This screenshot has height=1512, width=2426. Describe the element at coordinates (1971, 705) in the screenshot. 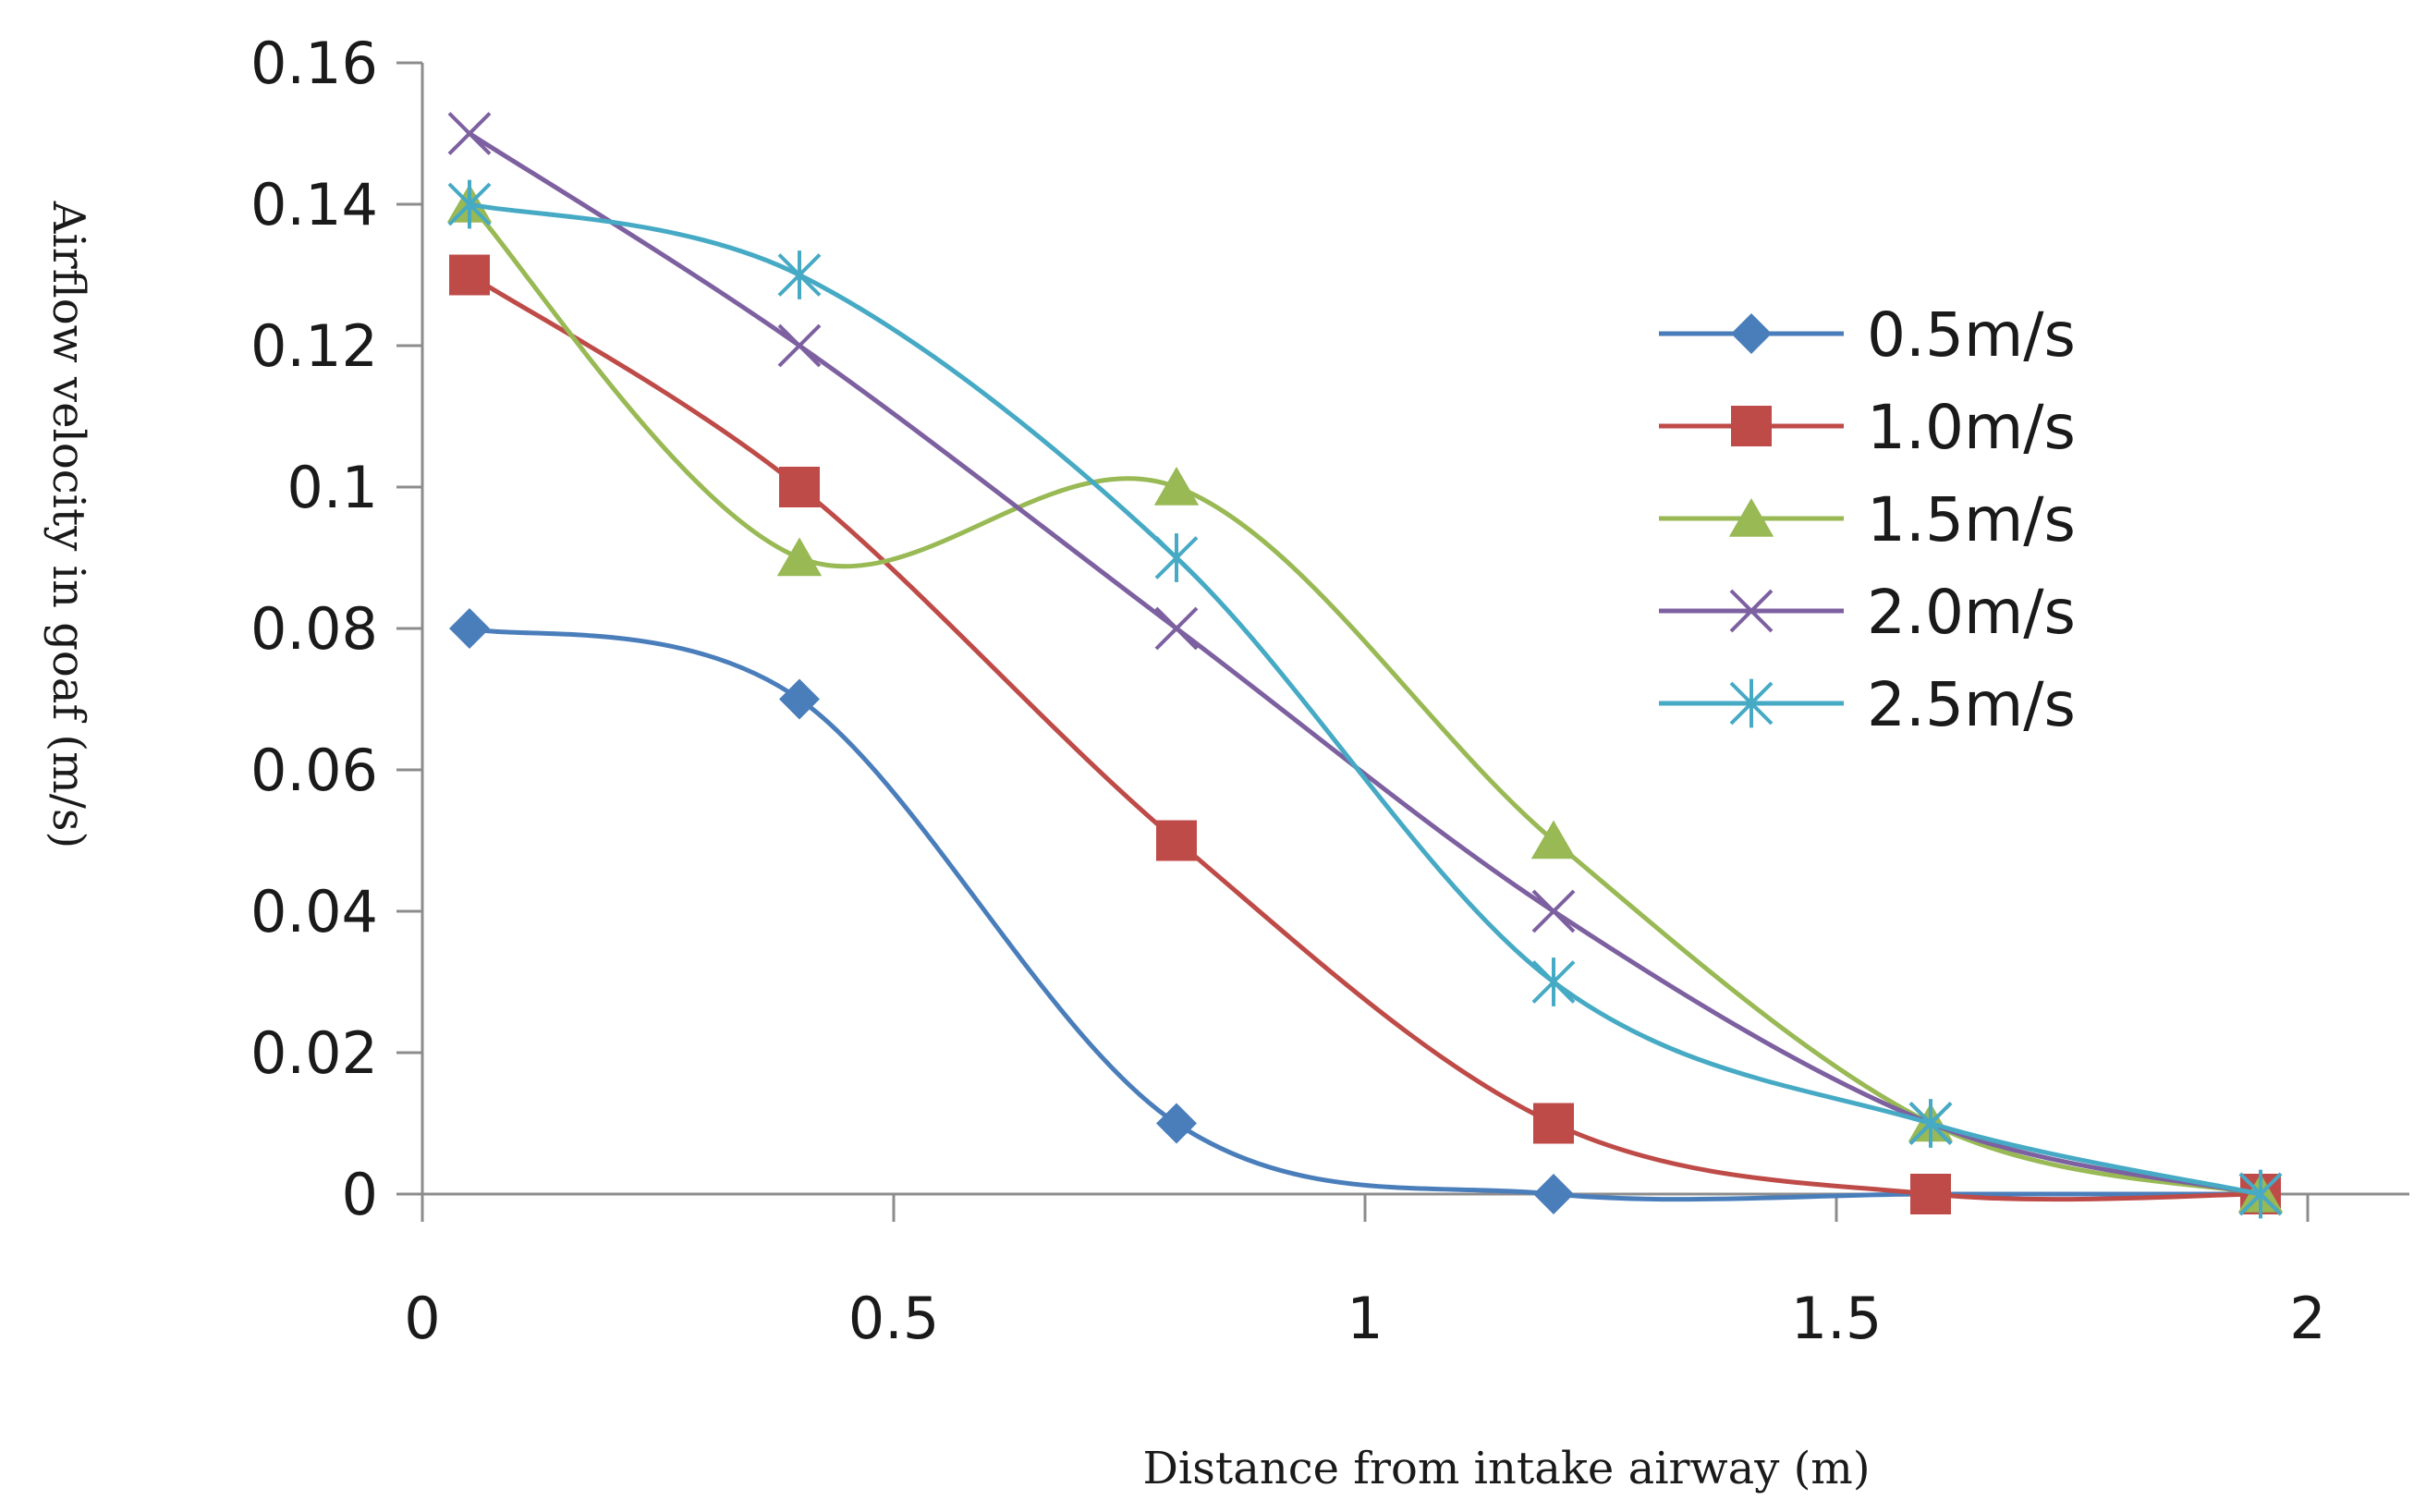

I see `legend-label: 2.5m/s` at that location.